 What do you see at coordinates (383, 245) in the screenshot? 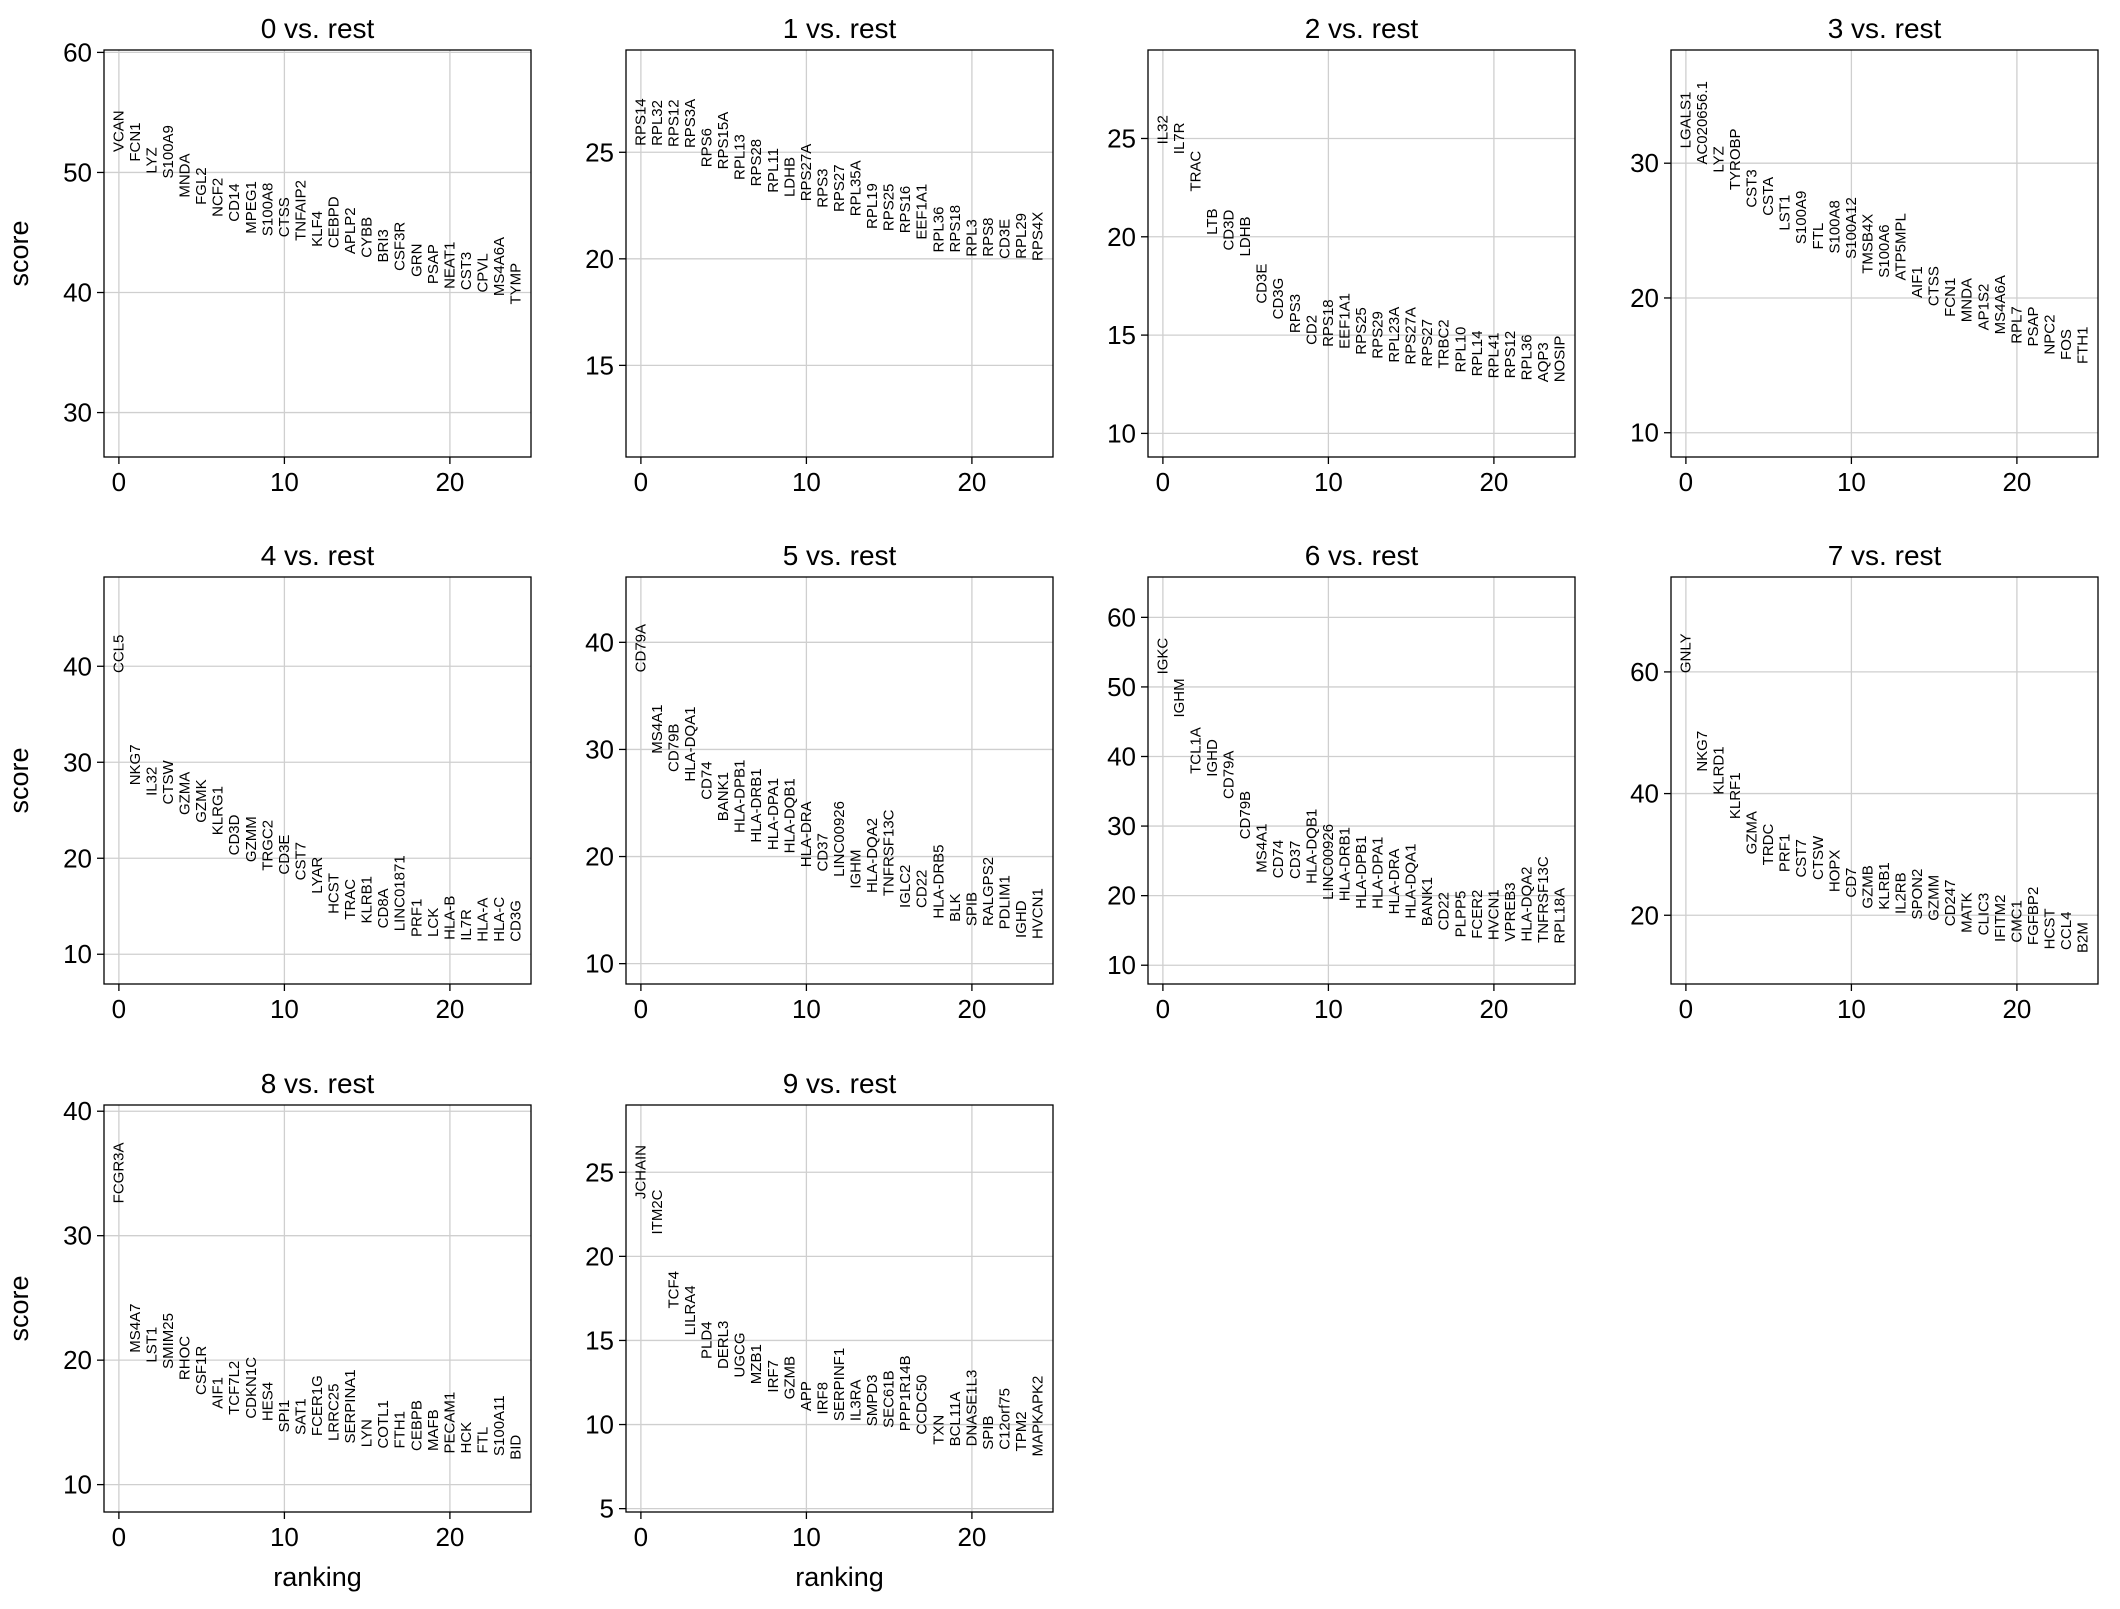
I see `gene-label: BRI3` at bounding box center [383, 245].